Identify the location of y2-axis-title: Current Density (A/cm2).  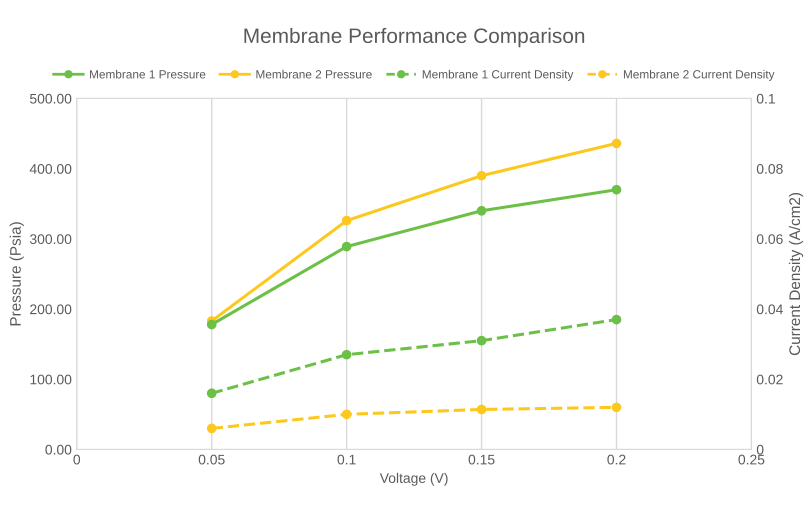
(796, 274).